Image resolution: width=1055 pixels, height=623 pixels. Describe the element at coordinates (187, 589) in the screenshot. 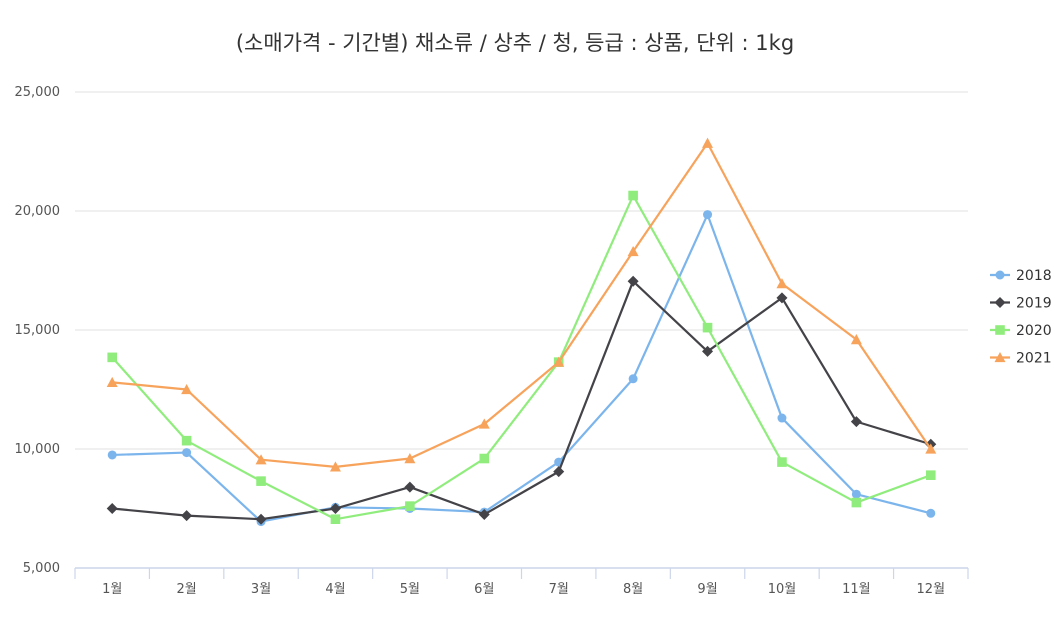

I see `x-tick-label: 2월` at that location.